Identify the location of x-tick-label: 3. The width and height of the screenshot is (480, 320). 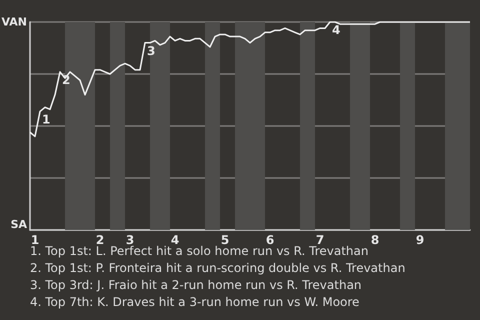
(130, 240).